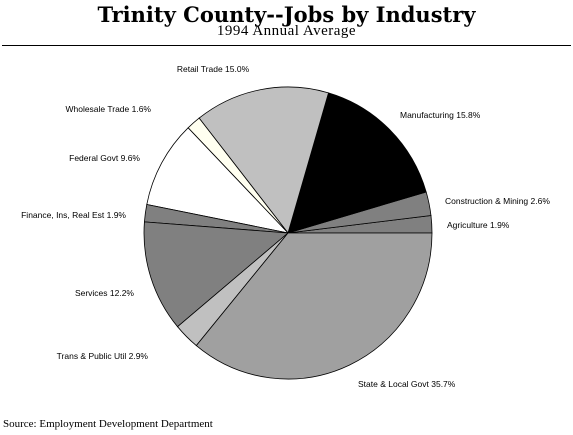 Image resolution: width=573 pixels, height=435 pixels. Describe the element at coordinates (497, 201) in the screenshot. I see `slice-label-construction-mining: Construction & Mining 2.6%` at that location.